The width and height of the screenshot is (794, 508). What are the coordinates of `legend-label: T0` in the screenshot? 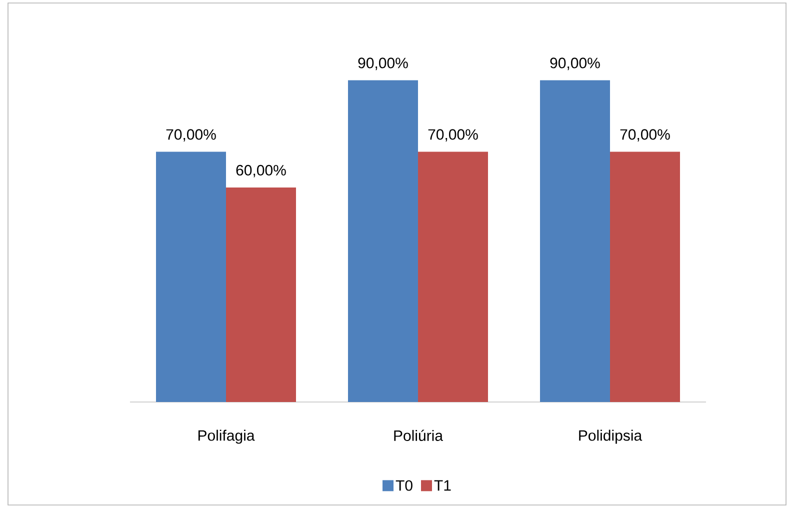 It's located at (404, 485).